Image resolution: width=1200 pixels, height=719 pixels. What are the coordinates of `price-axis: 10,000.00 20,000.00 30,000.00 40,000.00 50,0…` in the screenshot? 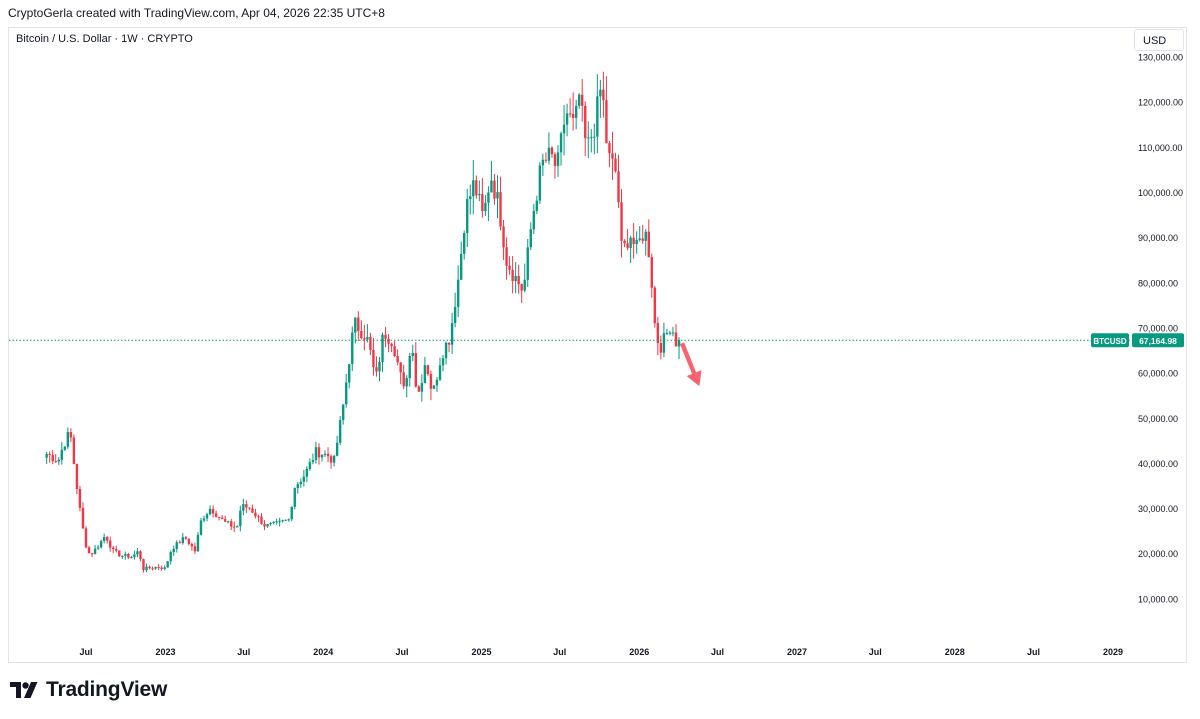 It's located at (1160, 329).